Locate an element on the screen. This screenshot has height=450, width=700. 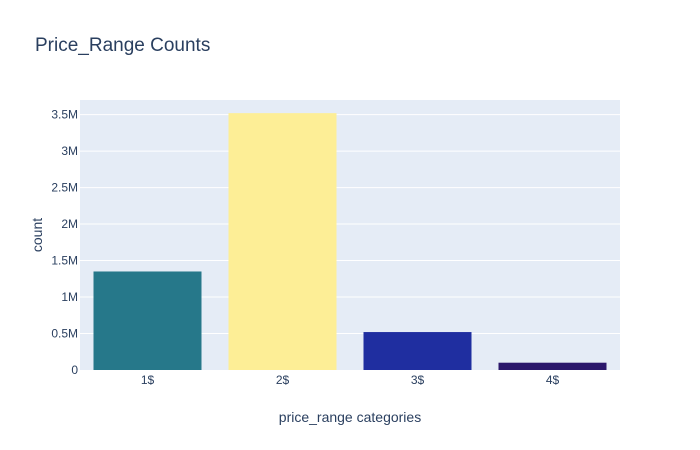
y-tick-label: 1.5M is located at coordinates (64, 261).